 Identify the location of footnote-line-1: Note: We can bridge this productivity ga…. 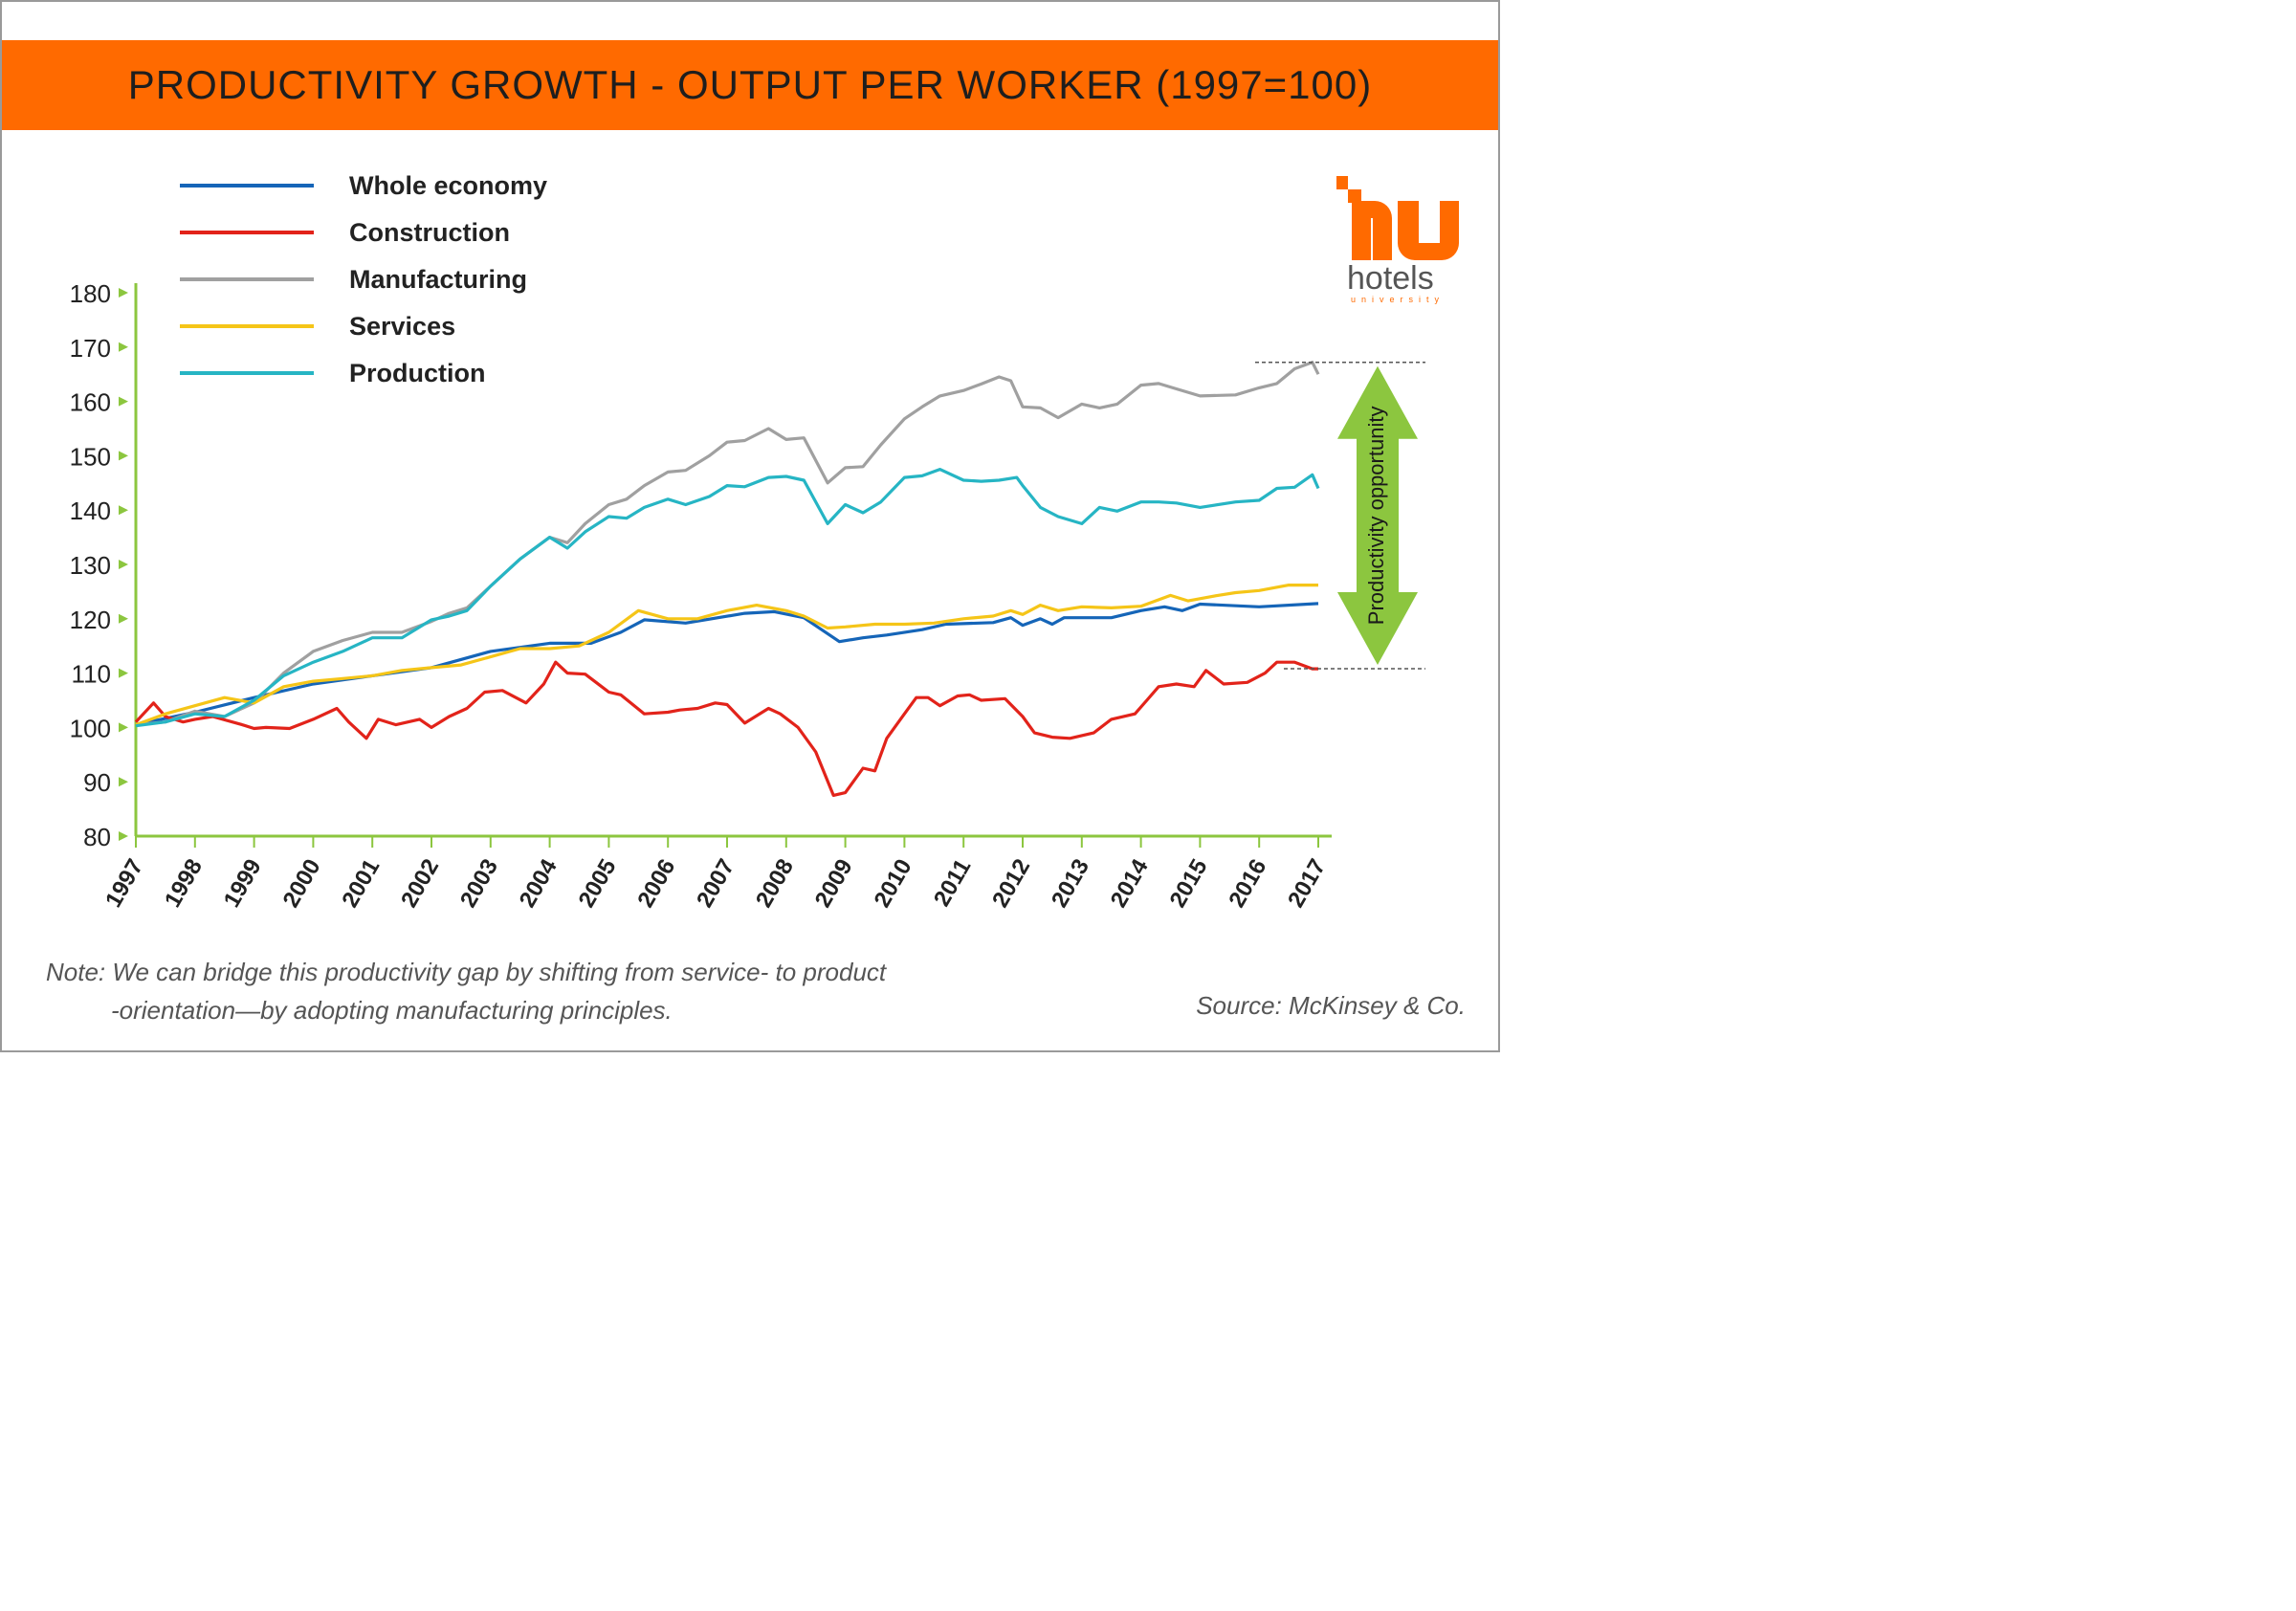
(467, 972).